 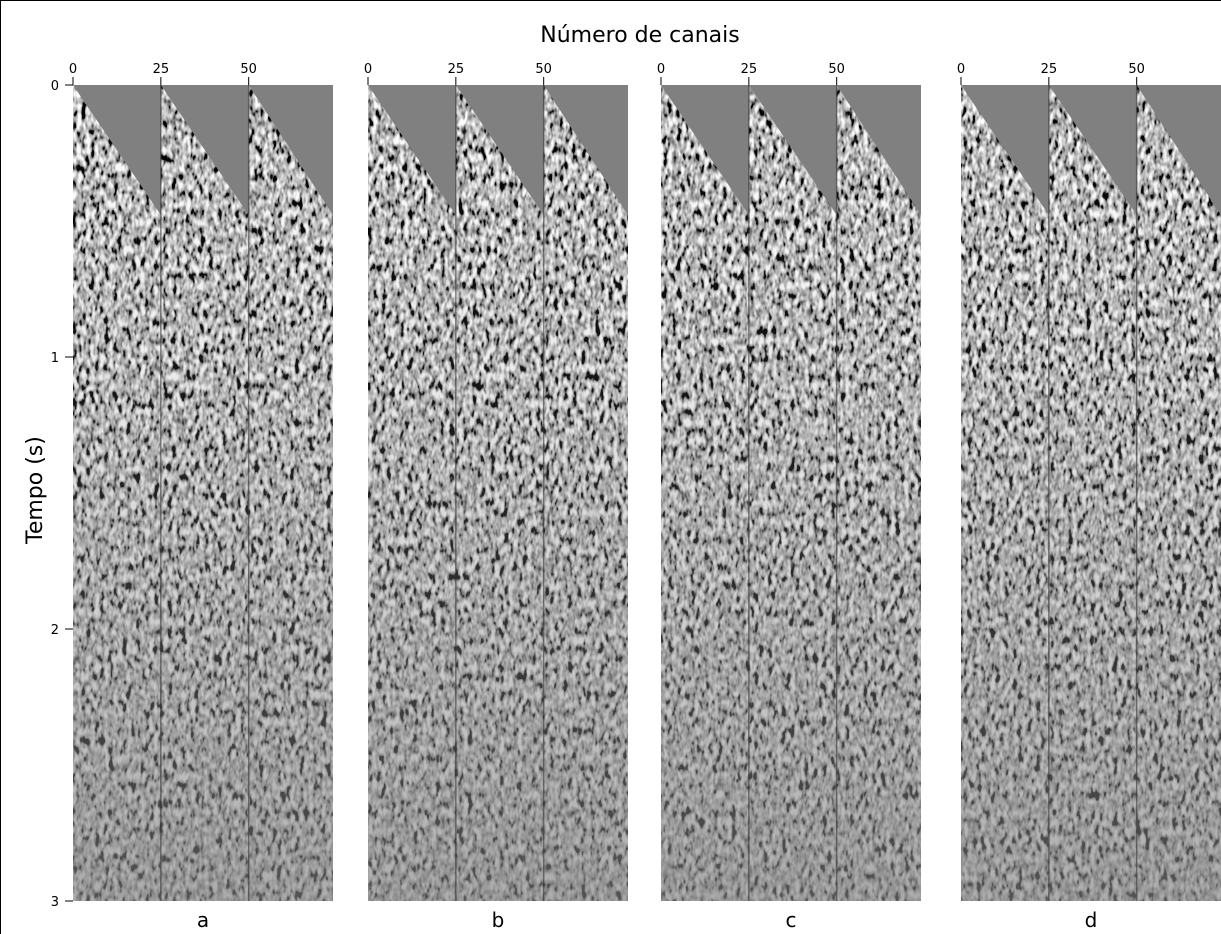 I want to click on y-tick-label: 3, so click(x=55, y=902).